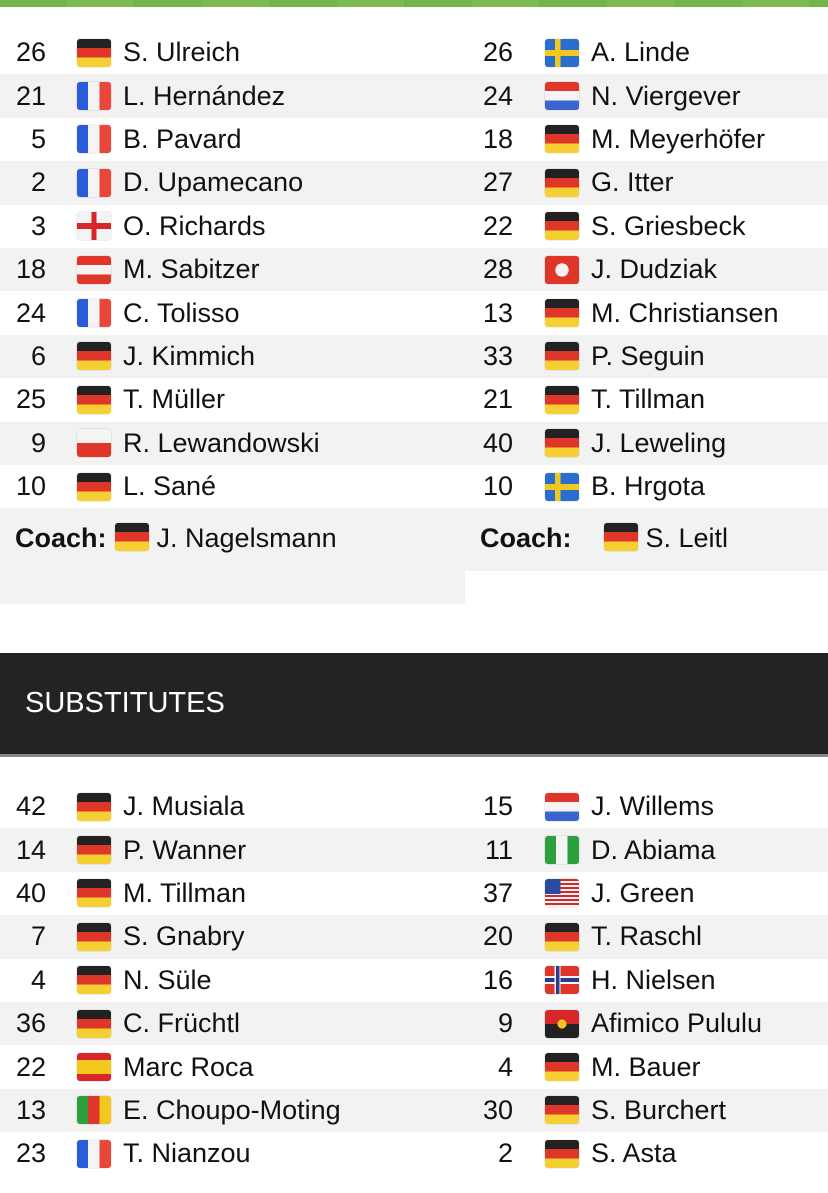 Image resolution: width=828 pixels, height=1193 pixels. Describe the element at coordinates (232, 980) in the screenshot. I see `player-row: 4 N. Süle` at that location.